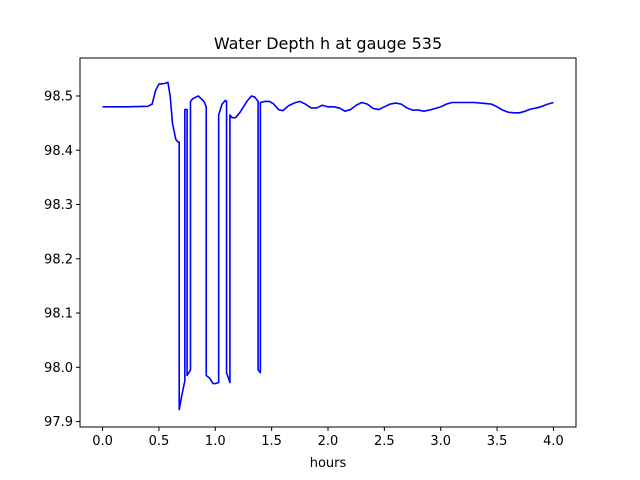 This screenshot has width=640, height=480. What do you see at coordinates (102, 441) in the screenshot?
I see `x-tick-label: 0.0` at bounding box center [102, 441].